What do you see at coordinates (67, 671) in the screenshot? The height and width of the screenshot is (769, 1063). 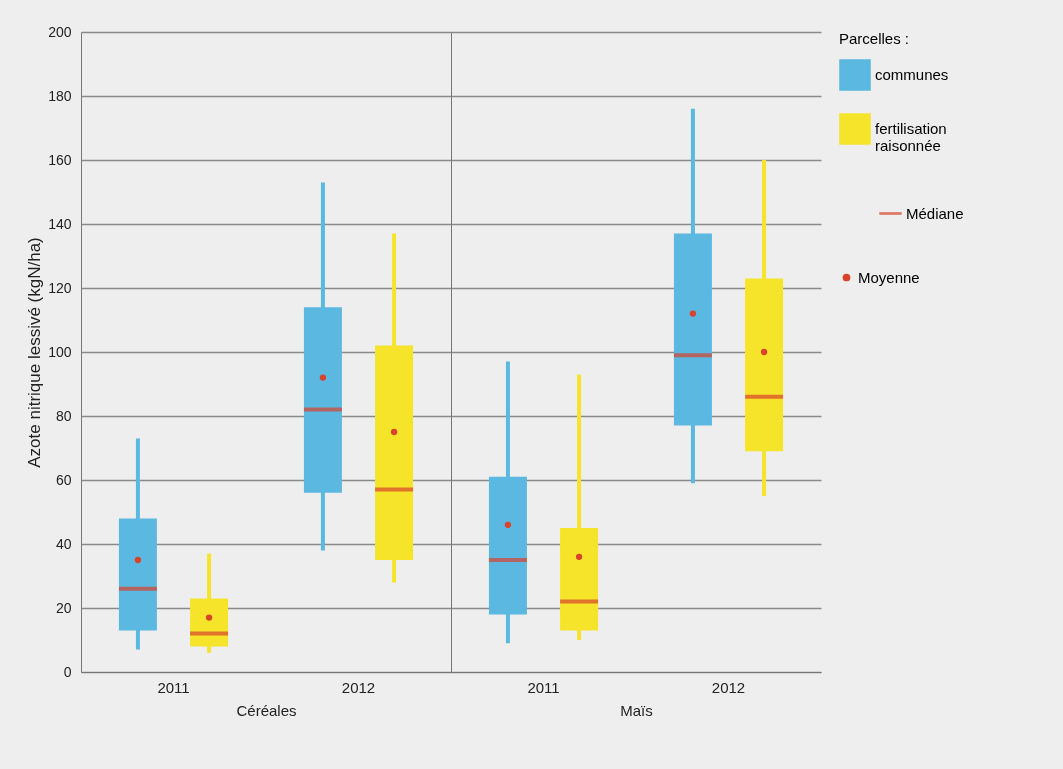 I see `y-tick-label: 0` at bounding box center [67, 671].